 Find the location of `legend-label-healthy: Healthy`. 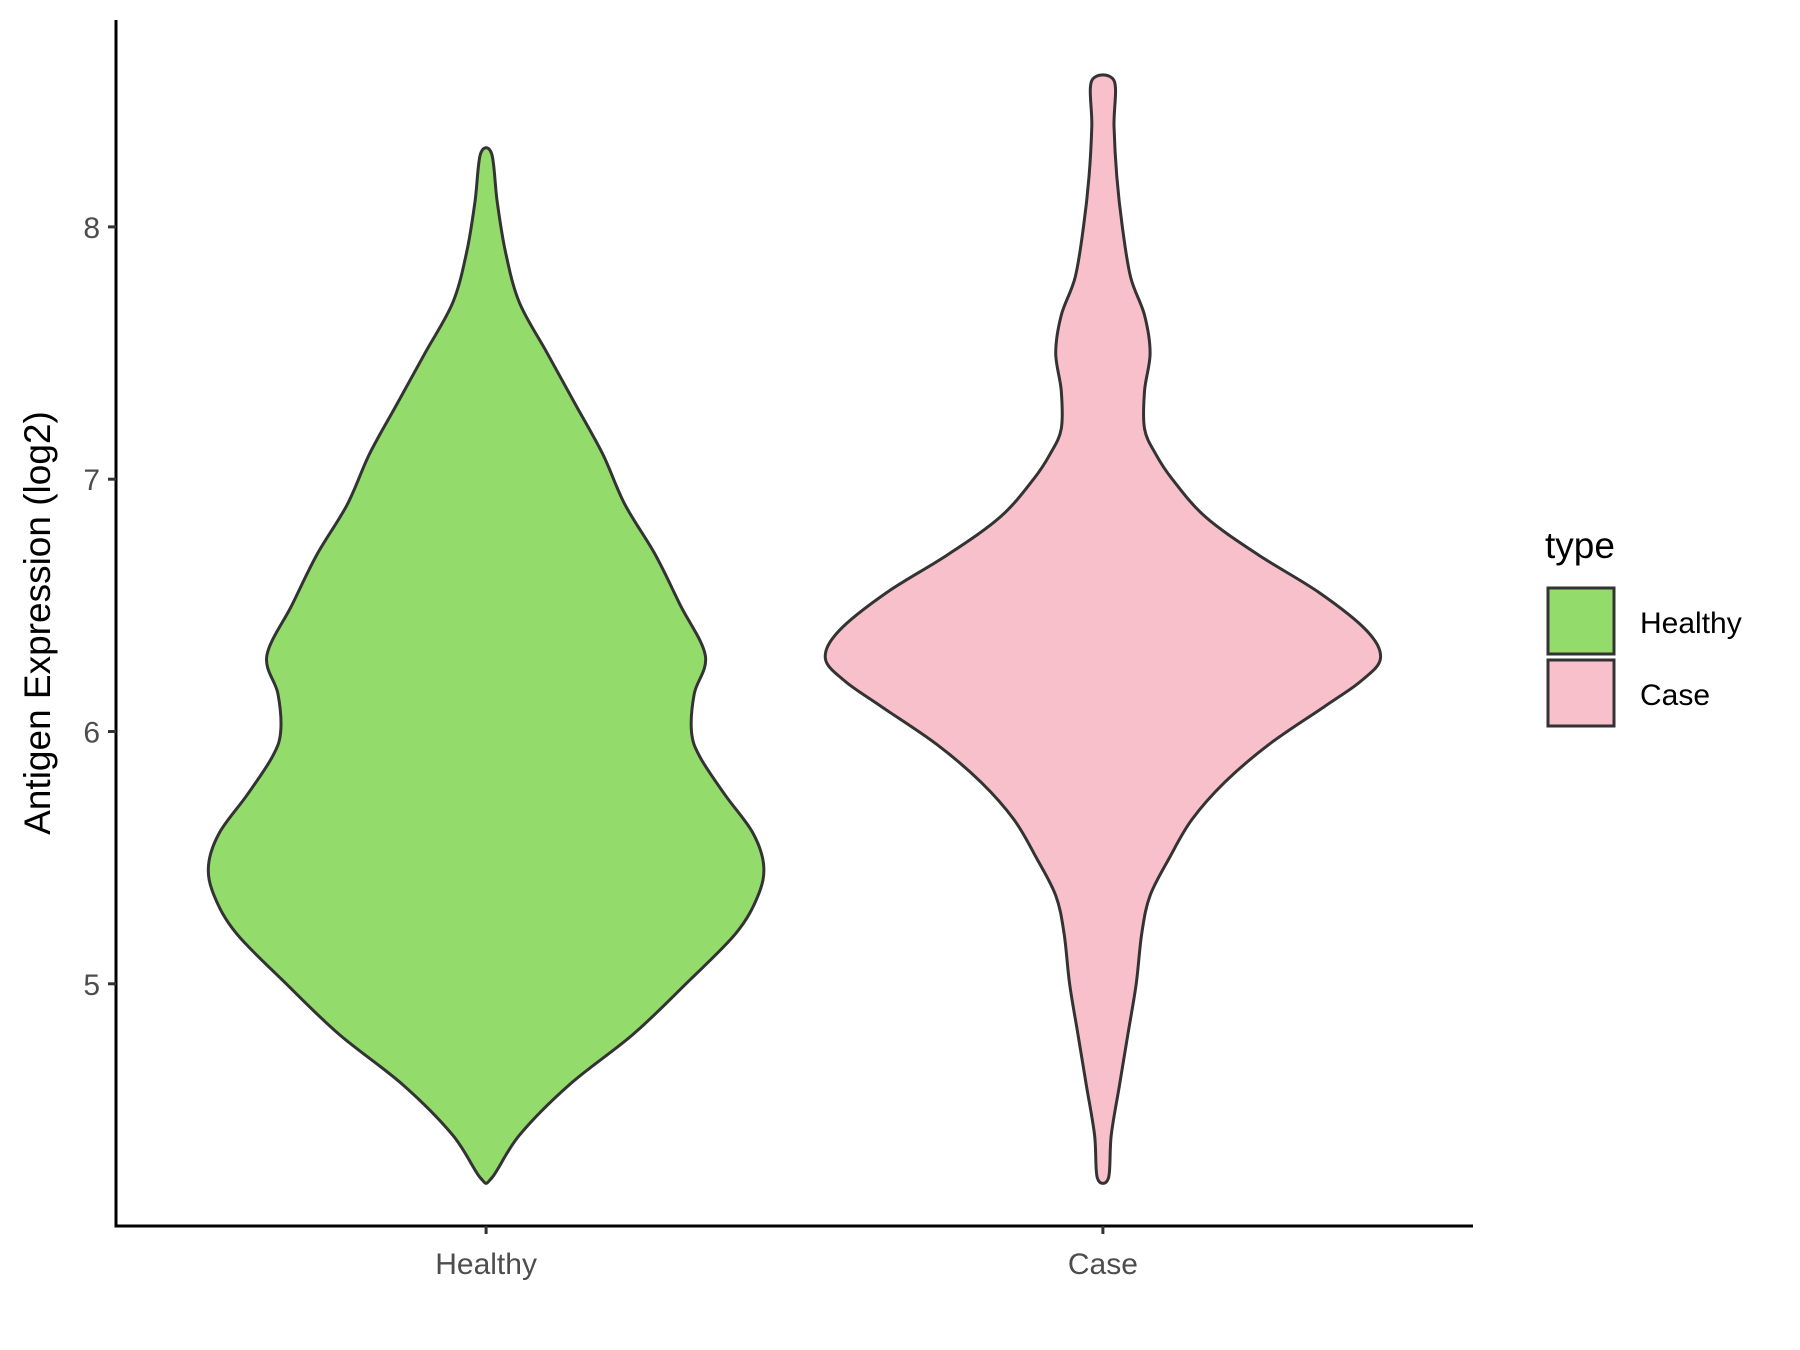

legend-label-healthy: Healthy is located at coordinates (1691, 623).